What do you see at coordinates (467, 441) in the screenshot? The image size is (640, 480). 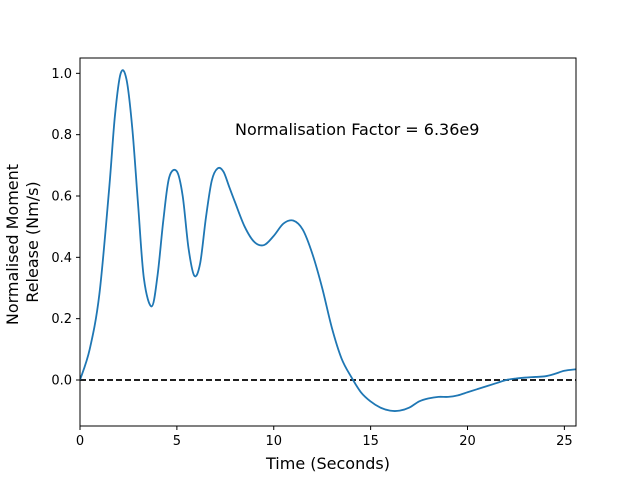 I see `x-tick-label: 20` at bounding box center [467, 441].